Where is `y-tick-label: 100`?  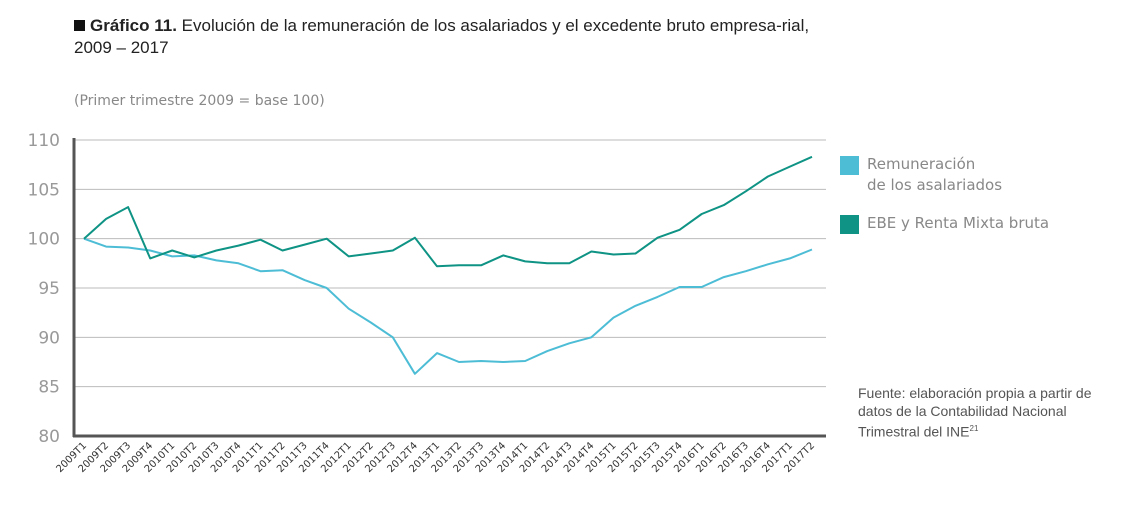
y-tick-label: 100 is located at coordinates (44, 240).